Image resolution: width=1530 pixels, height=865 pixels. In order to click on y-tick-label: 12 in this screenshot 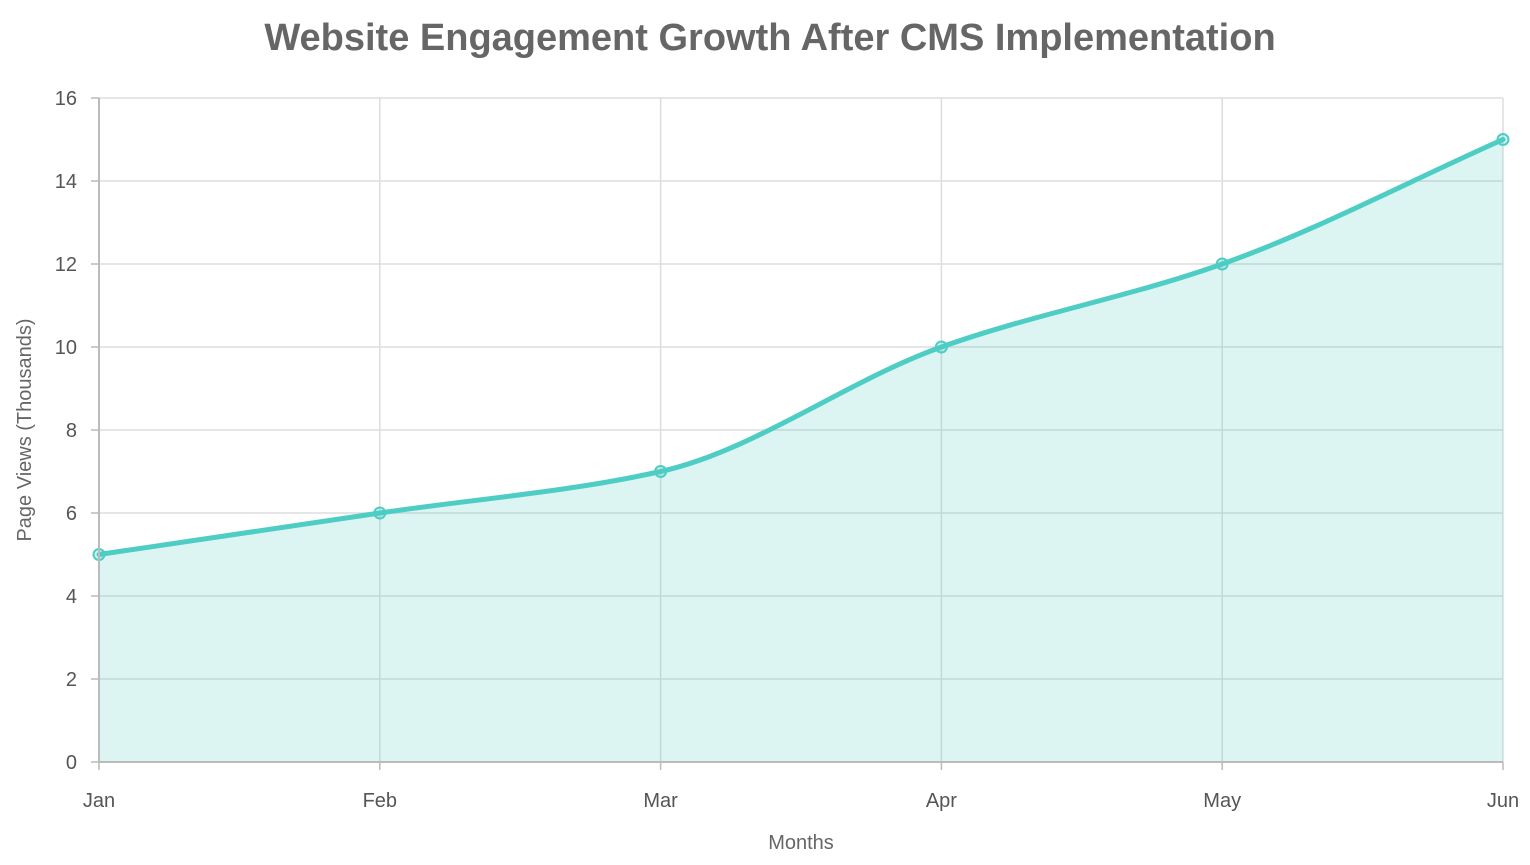, I will do `click(66, 265)`.